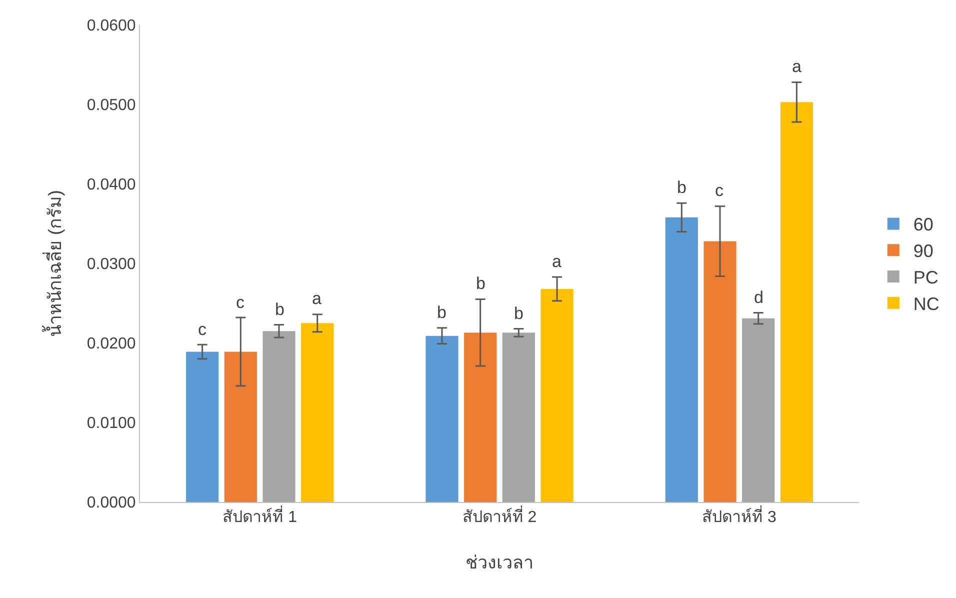  Describe the element at coordinates (111, 503) in the screenshot. I see `y-tick-label: 0.0000` at that location.